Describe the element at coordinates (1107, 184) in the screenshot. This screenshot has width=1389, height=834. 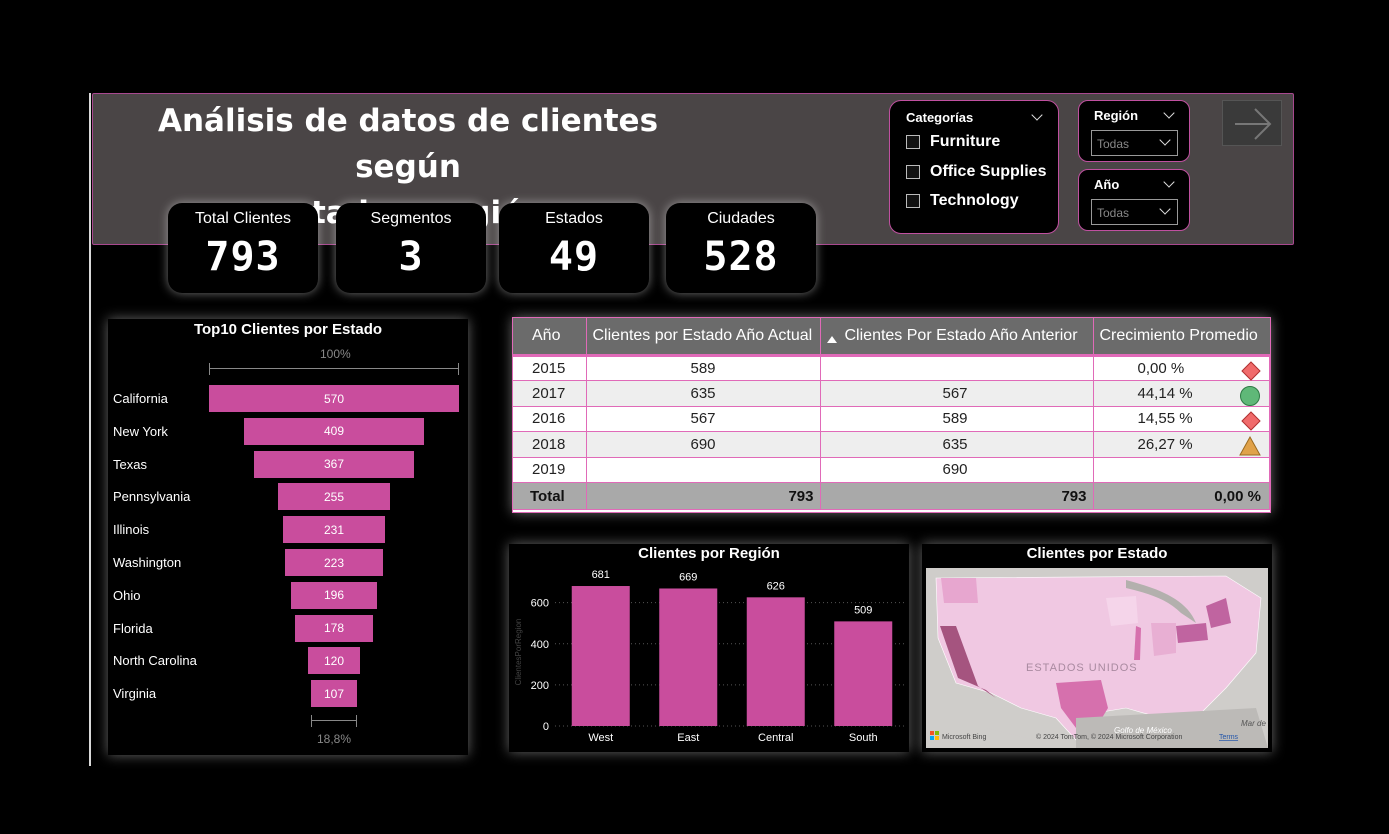
I see `year-slicer-title: Año` at that location.